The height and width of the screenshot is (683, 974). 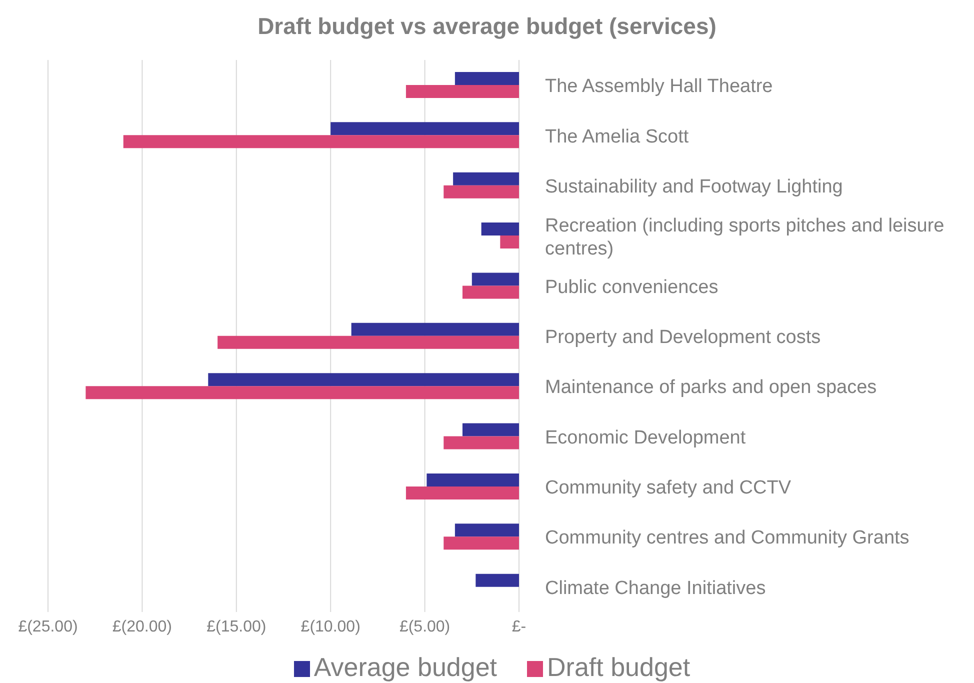 What do you see at coordinates (487, 26) in the screenshot?
I see `chart-title: Draft budget vs average budget (services)` at bounding box center [487, 26].